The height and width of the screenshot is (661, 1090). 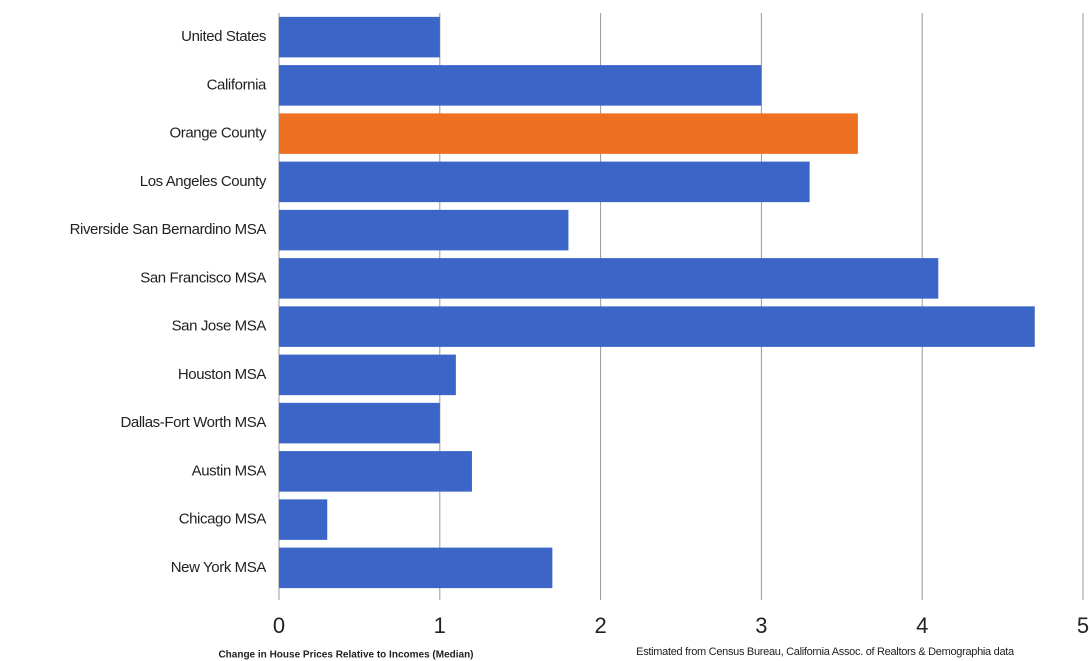 What do you see at coordinates (1083, 625) in the screenshot?
I see `x-tick-label: 5` at bounding box center [1083, 625].